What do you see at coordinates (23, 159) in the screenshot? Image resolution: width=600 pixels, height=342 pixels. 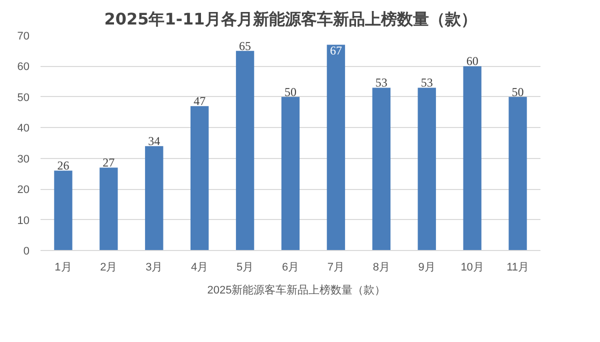 I see `y-tick-label: 30` at bounding box center [23, 159].